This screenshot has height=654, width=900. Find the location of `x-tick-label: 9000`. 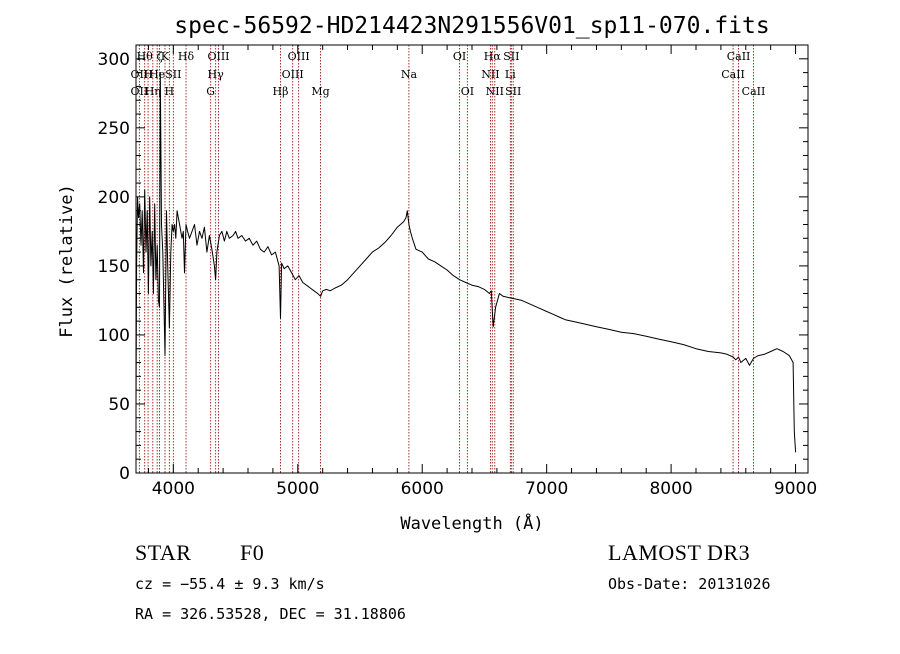

x-tick-label: 9000 is located at coordinates (795, 489).